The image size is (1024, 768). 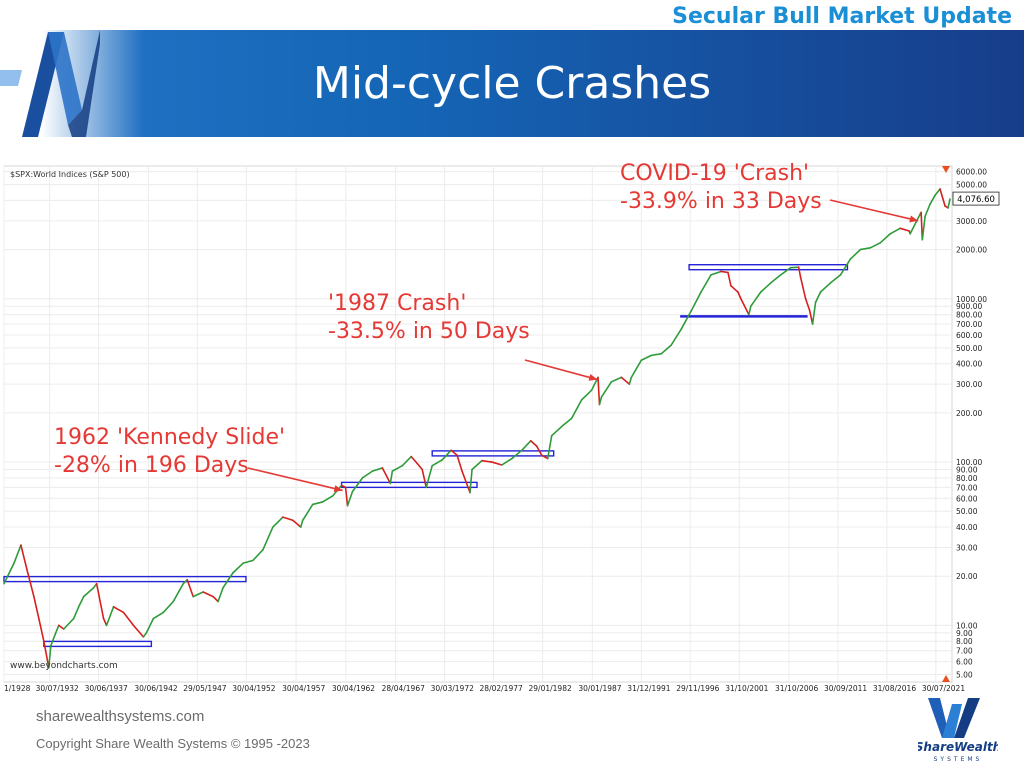 What do you see at coordinates (976, 198) in the screenshot?
I see `last-value-label: 4,076.60` at bounding box center [976, 198].